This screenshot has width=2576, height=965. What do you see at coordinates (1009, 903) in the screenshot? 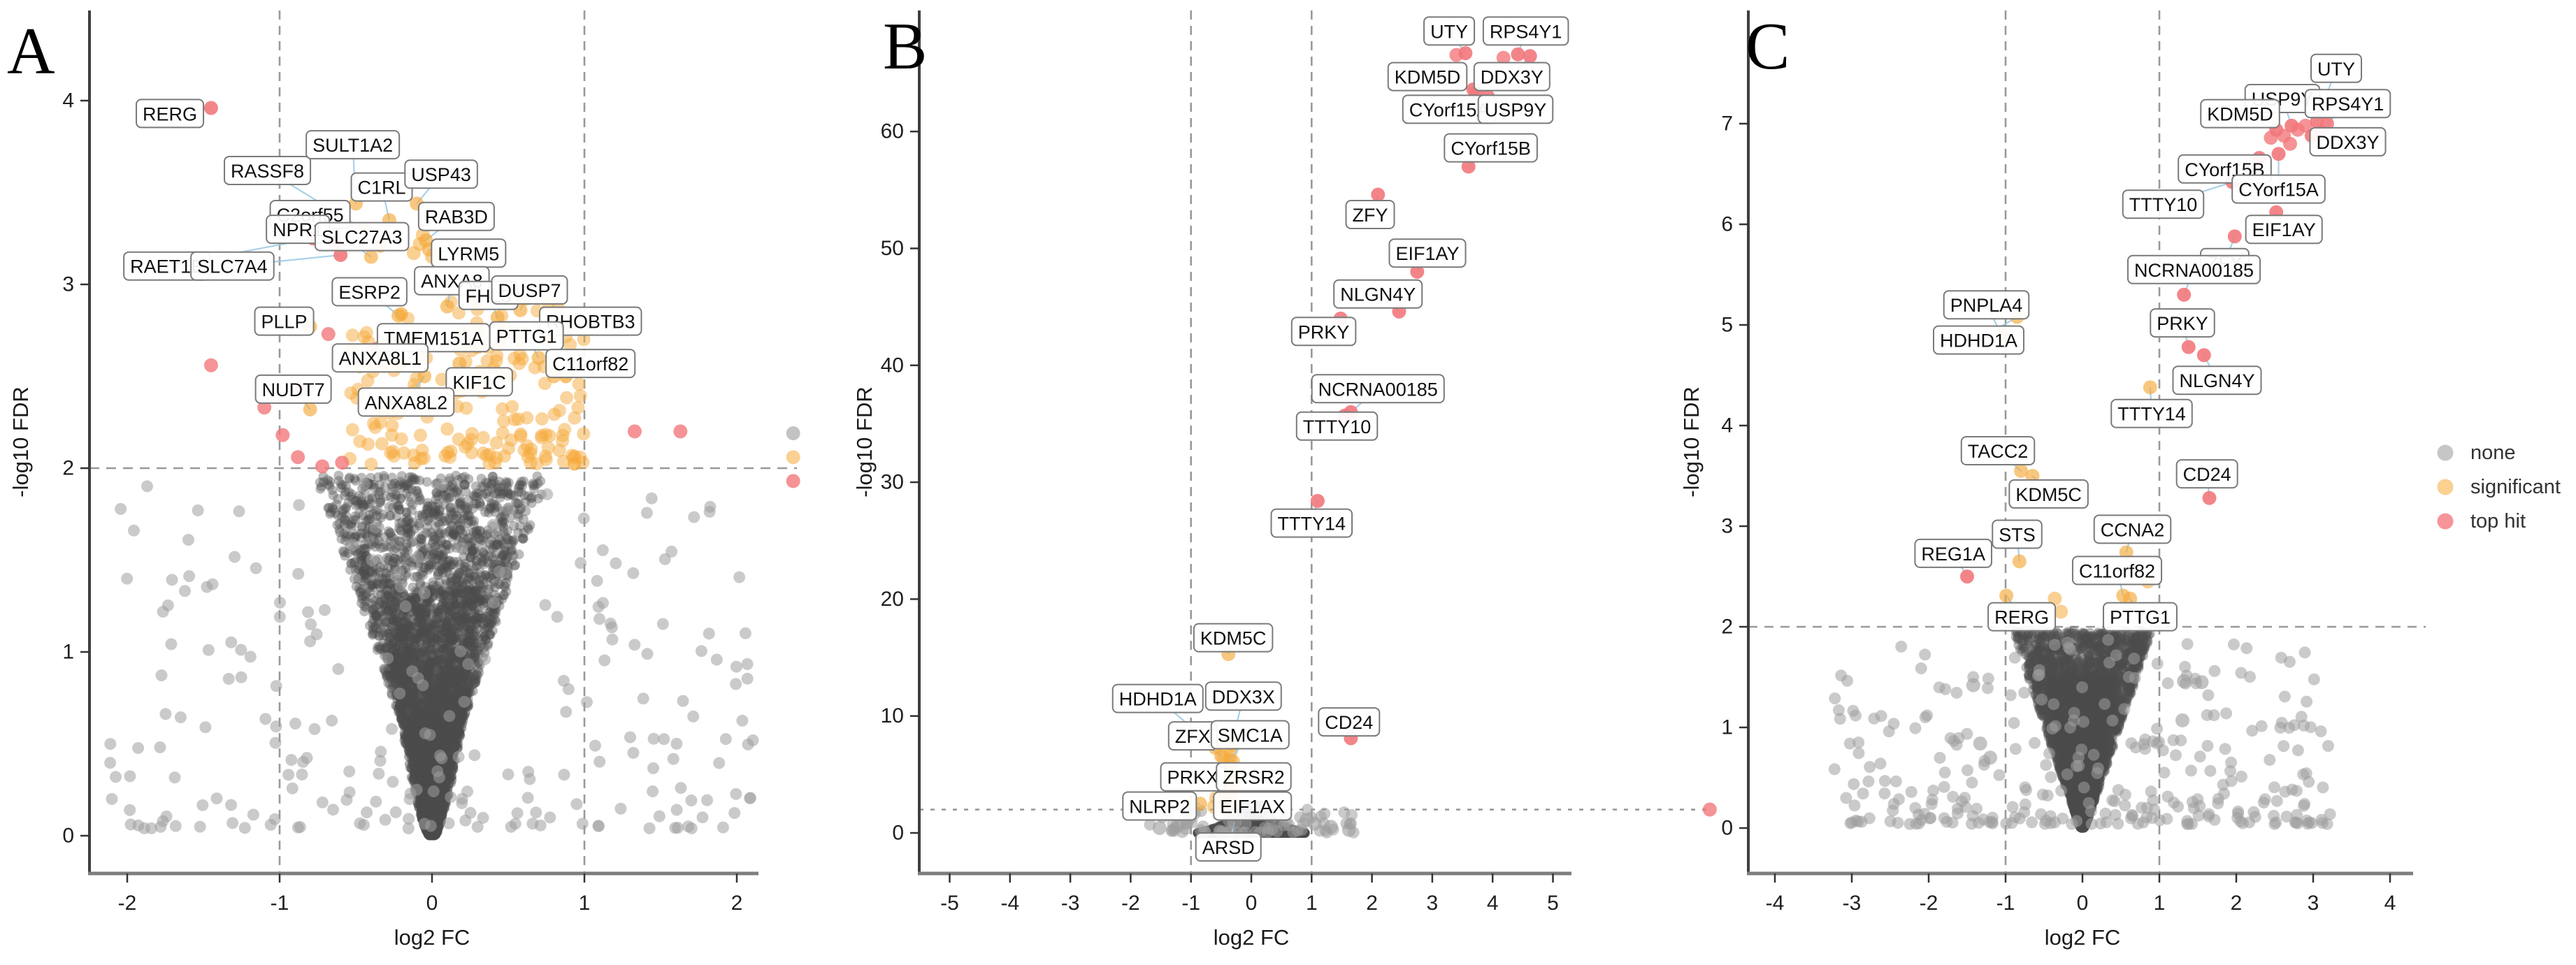
I see `x-tick-label: -4` at bounding box center [1009, 903].